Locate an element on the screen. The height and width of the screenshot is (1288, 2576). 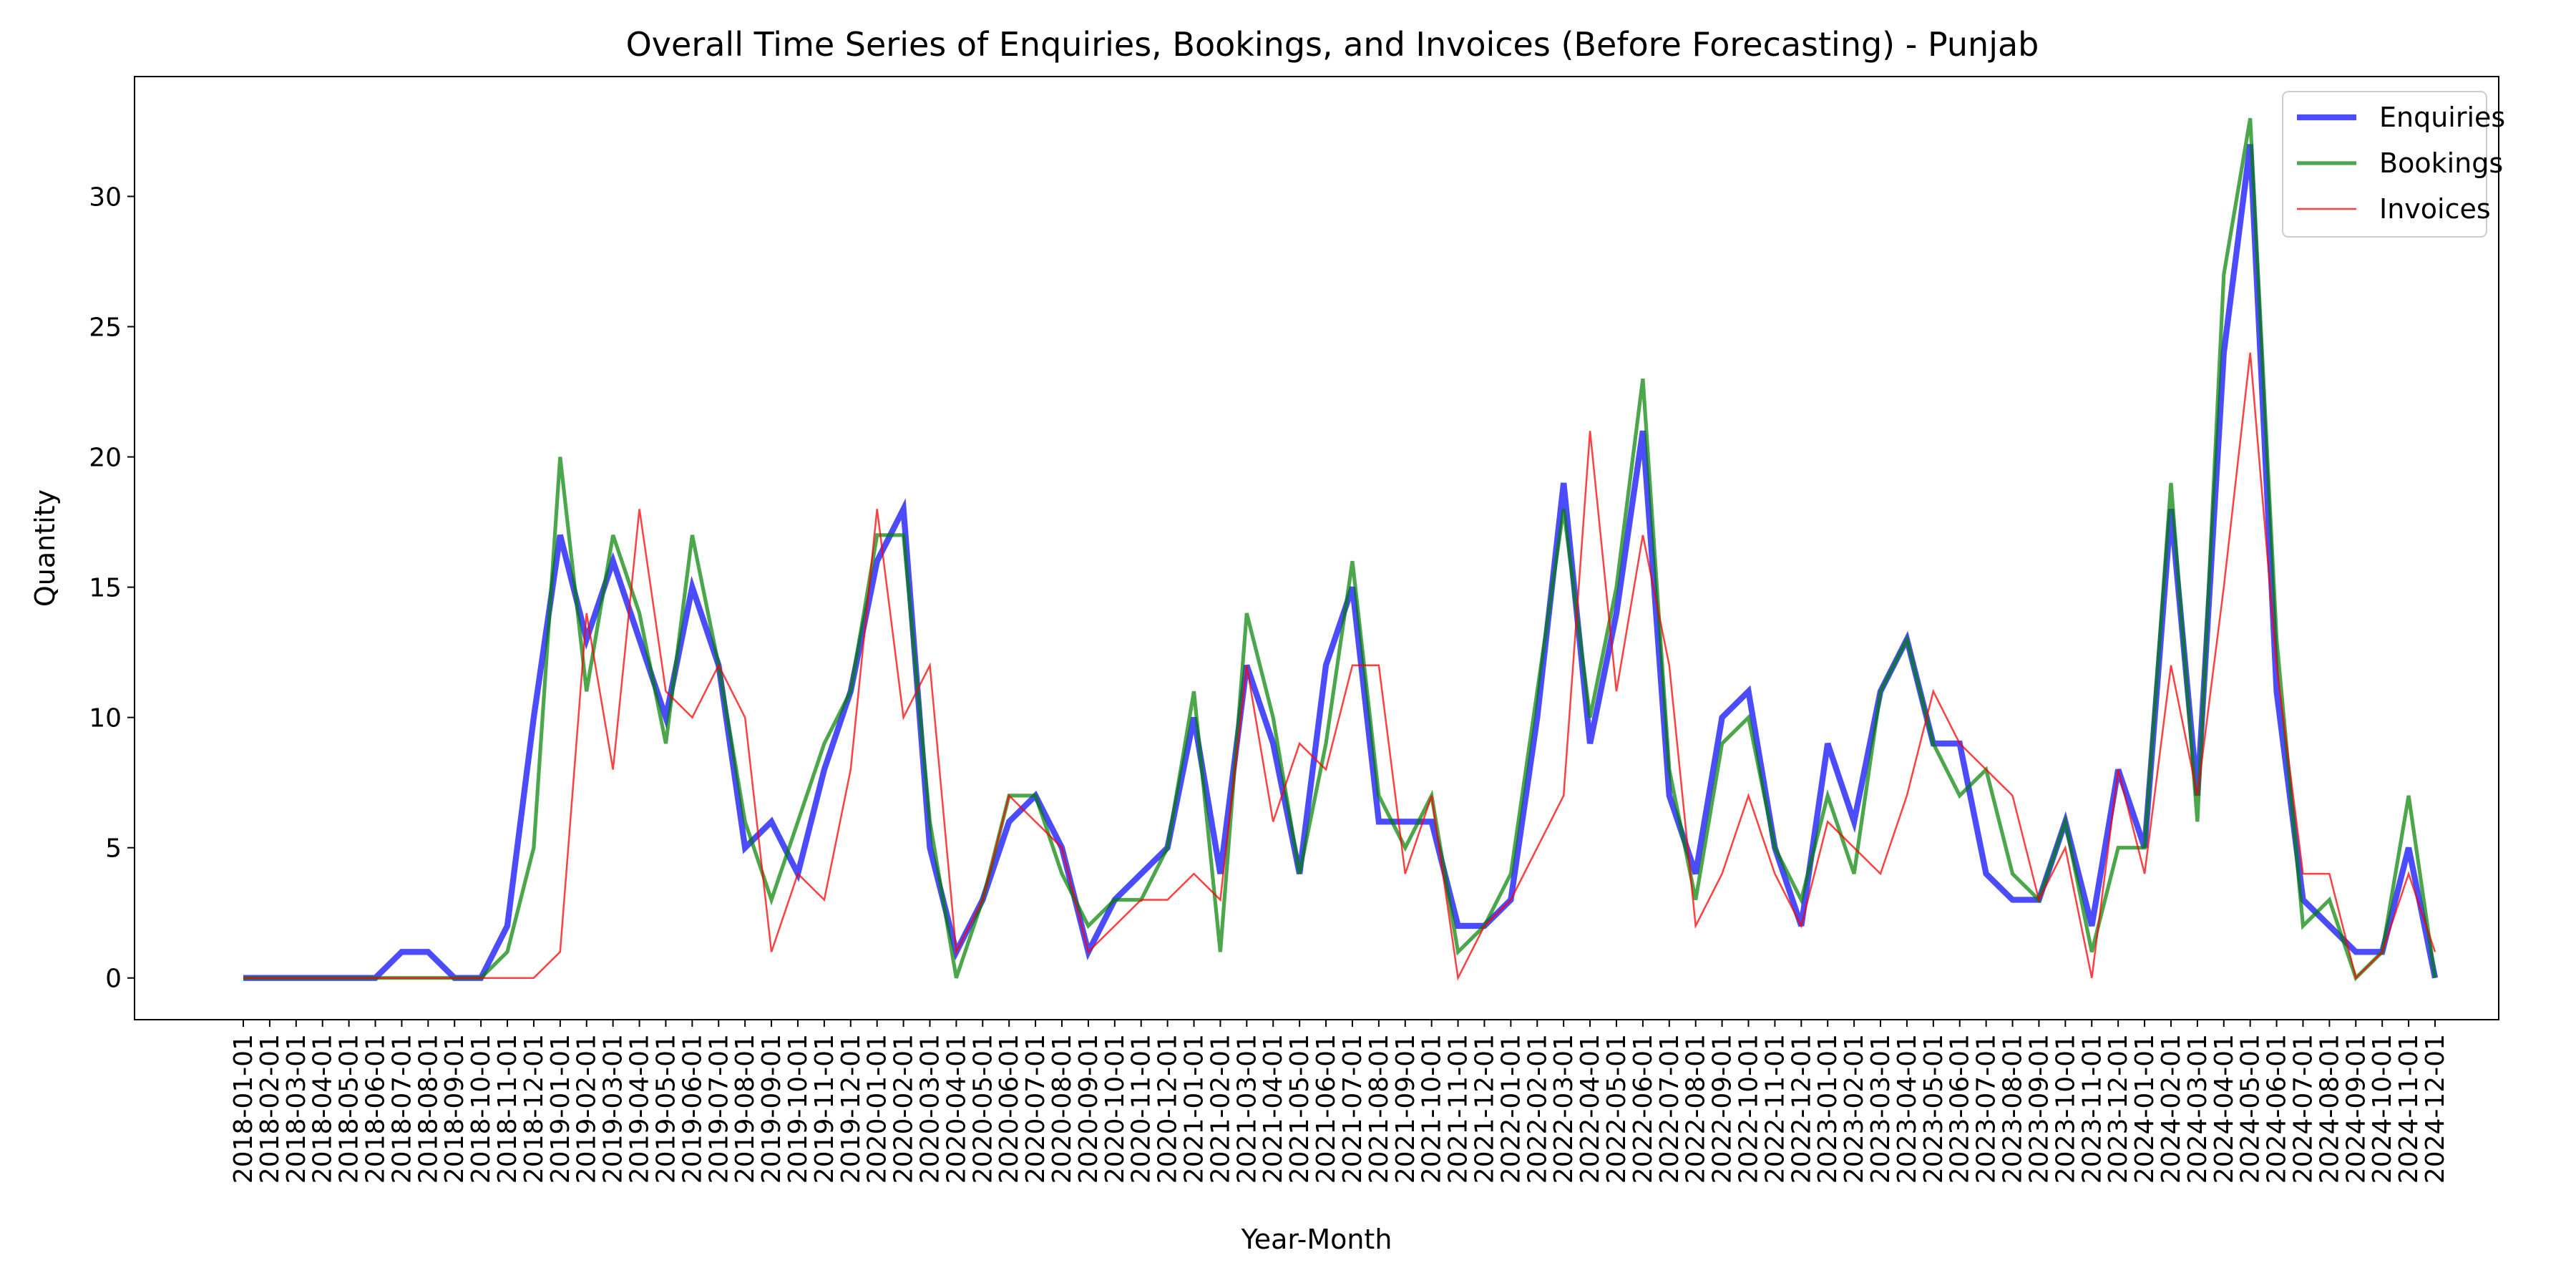
x-tick-label: 2020-11-01 is located at coordinates (1141, 1109).